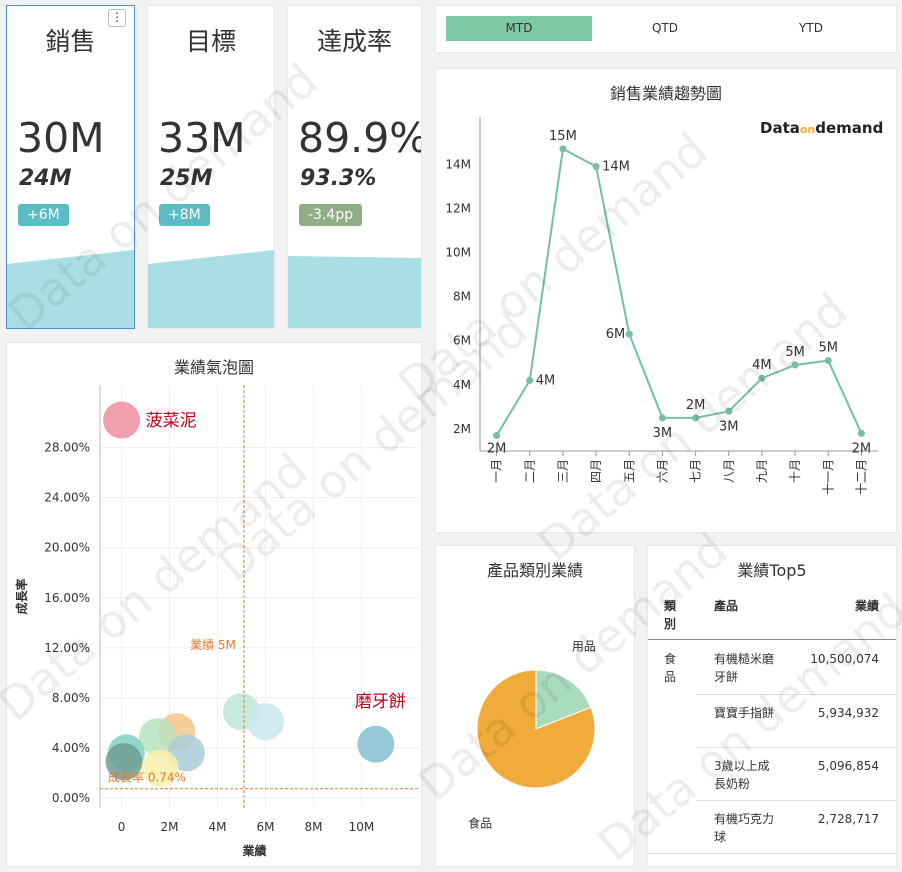  I want to click on x-tick-label: 九月, so click(762, 471).